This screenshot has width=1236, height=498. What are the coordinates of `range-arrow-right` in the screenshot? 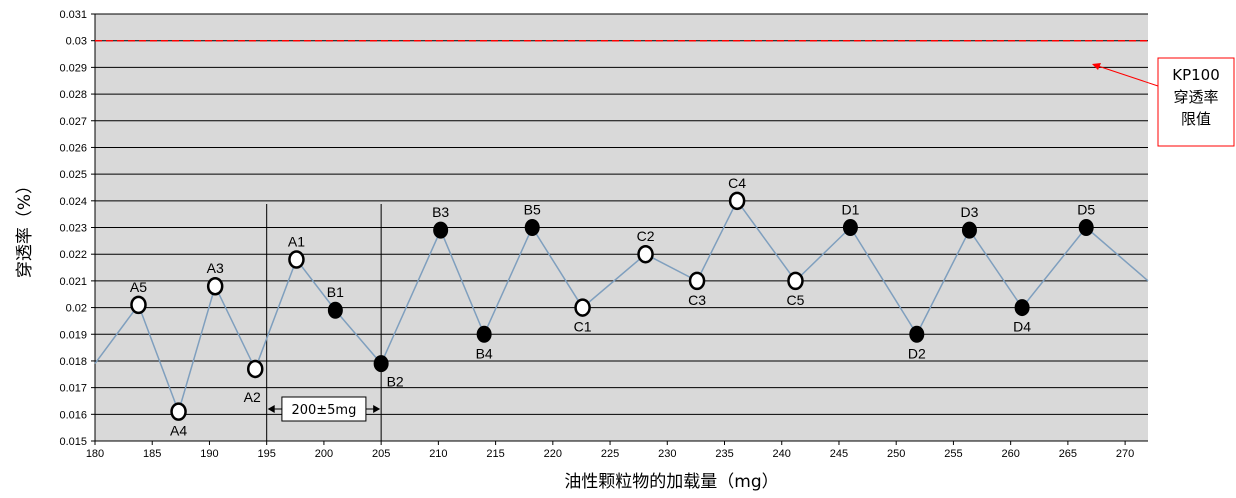 It's located at (377, 409).